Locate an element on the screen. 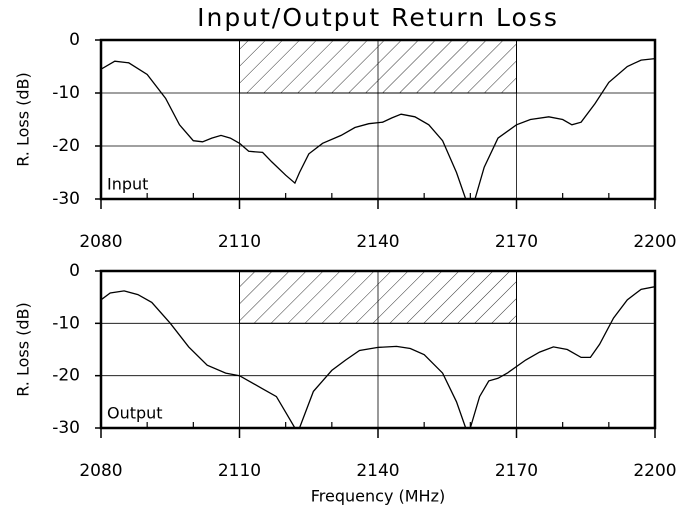 The width and height of the screenshot is (698, 515). panel-annotation: Input is located at coordinates (127, 184).